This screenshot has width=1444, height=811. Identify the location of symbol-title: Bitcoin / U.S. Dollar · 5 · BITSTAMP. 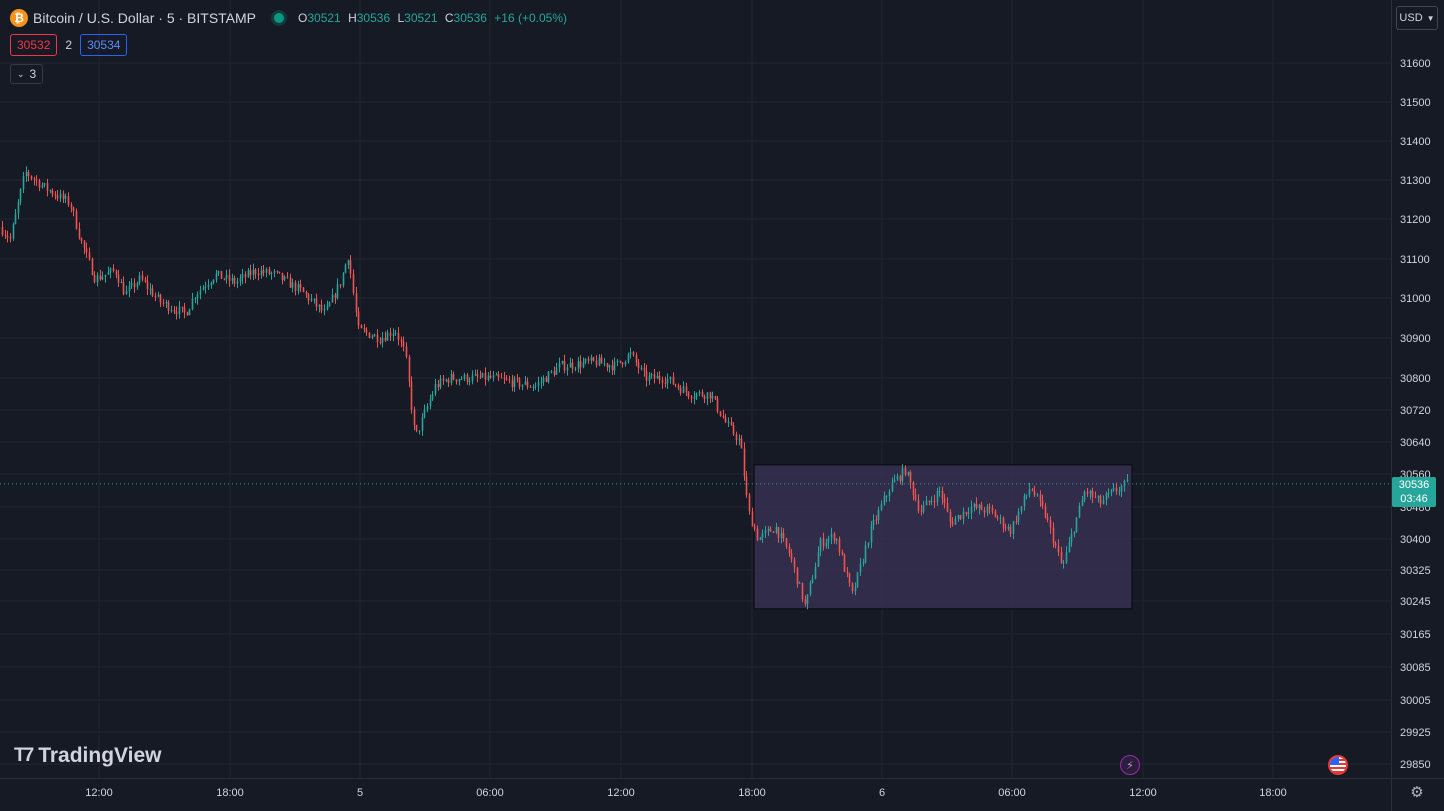
(145, 18).